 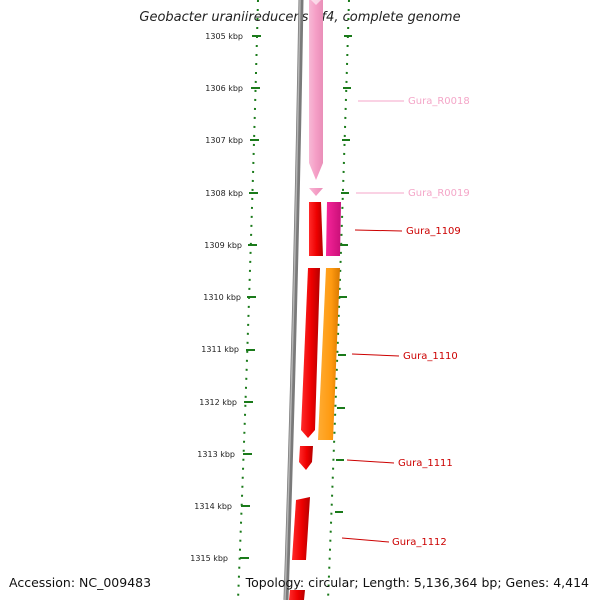 What do you see at coordinates (439, 101) in the screenshot?
I see `label-gura-r0018: Gura_R0018` at bounding box center [439, 101].